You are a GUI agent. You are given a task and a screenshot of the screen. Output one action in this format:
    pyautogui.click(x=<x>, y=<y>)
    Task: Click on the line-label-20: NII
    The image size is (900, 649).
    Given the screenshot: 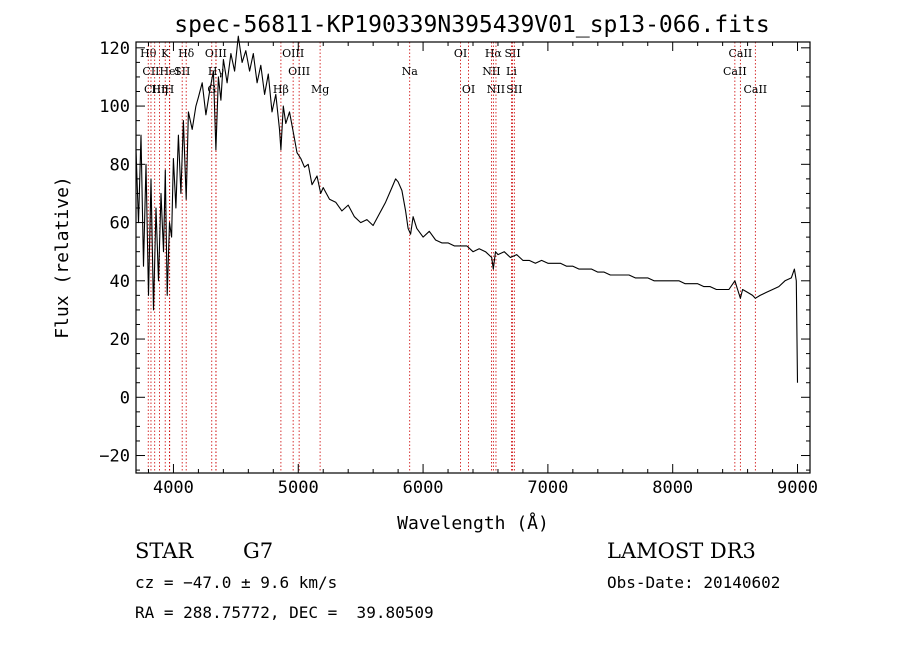 What is the action you would take?
    pyautogui.click(x=491, y=71)
    